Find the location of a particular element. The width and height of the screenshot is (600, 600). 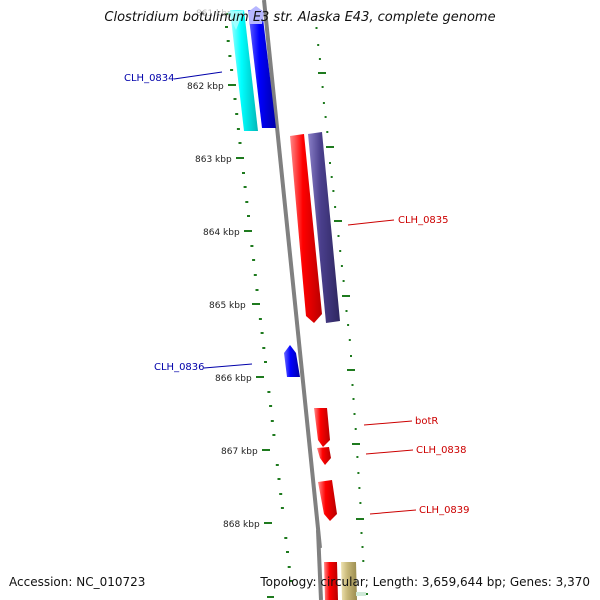

gene-stripe-marker is located at coordinates (361, 594).